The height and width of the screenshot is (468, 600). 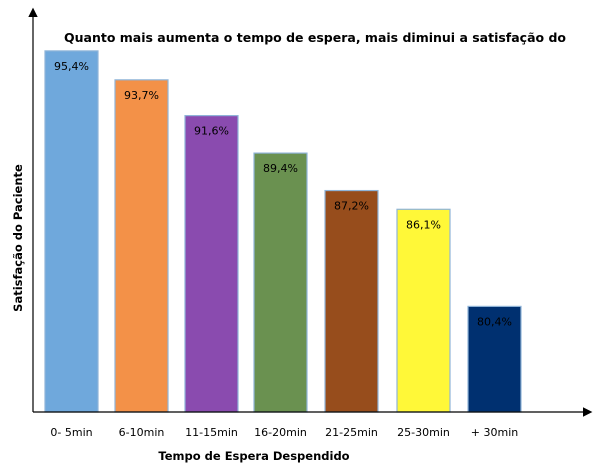 What do you see at coordinates (211, 432) in the screenshot?
I see `x-tick-label-2: 11-15min` at bounding box center [211, 432].